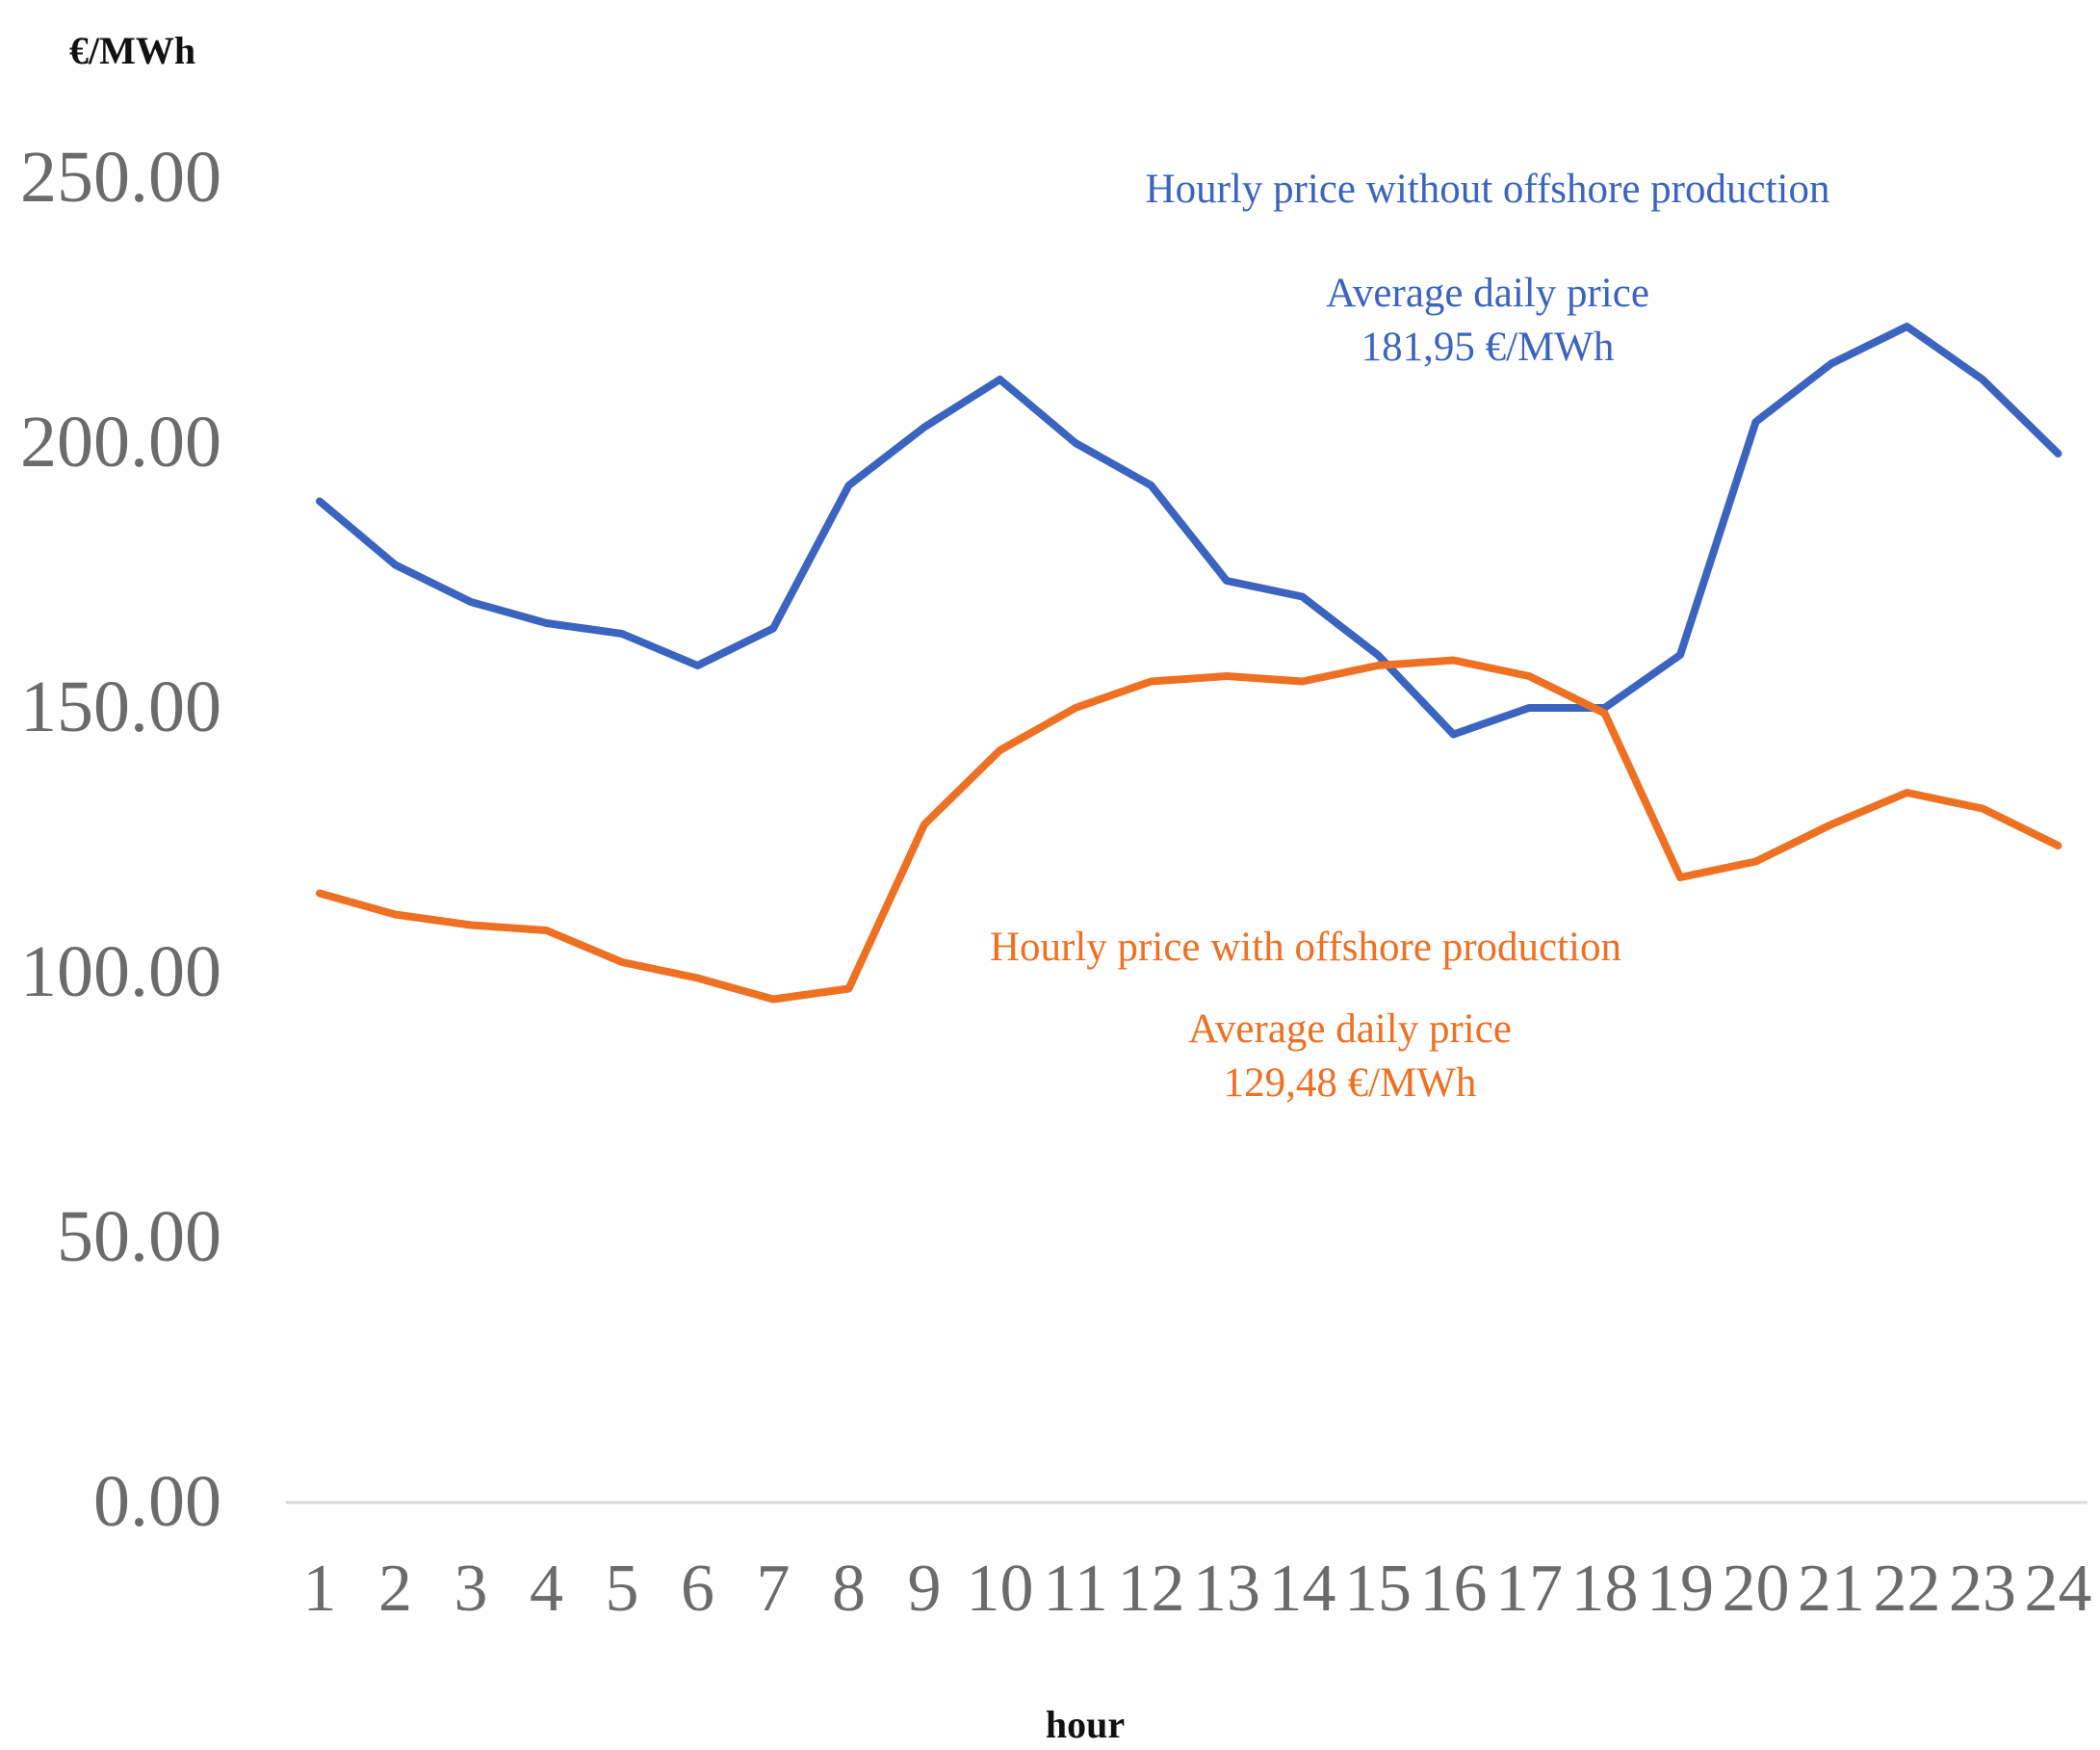  What do you see at coordinates (622, 1589) in the screenshot?
I see `x-tick-label: 5` at bounding box center [622, 1589].